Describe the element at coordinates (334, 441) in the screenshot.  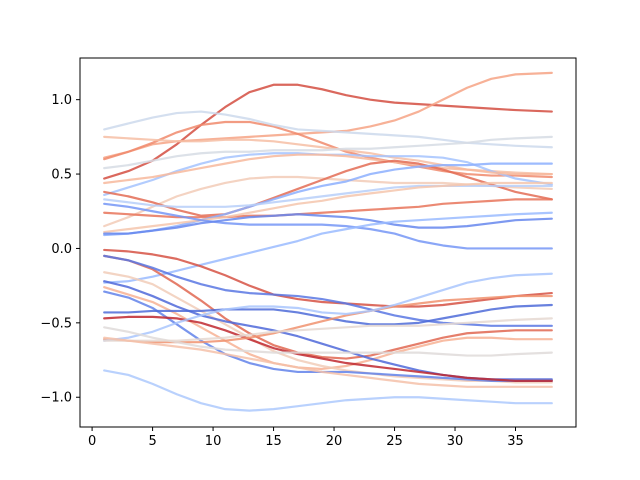
I see `x-tick-label: 20` at that location.